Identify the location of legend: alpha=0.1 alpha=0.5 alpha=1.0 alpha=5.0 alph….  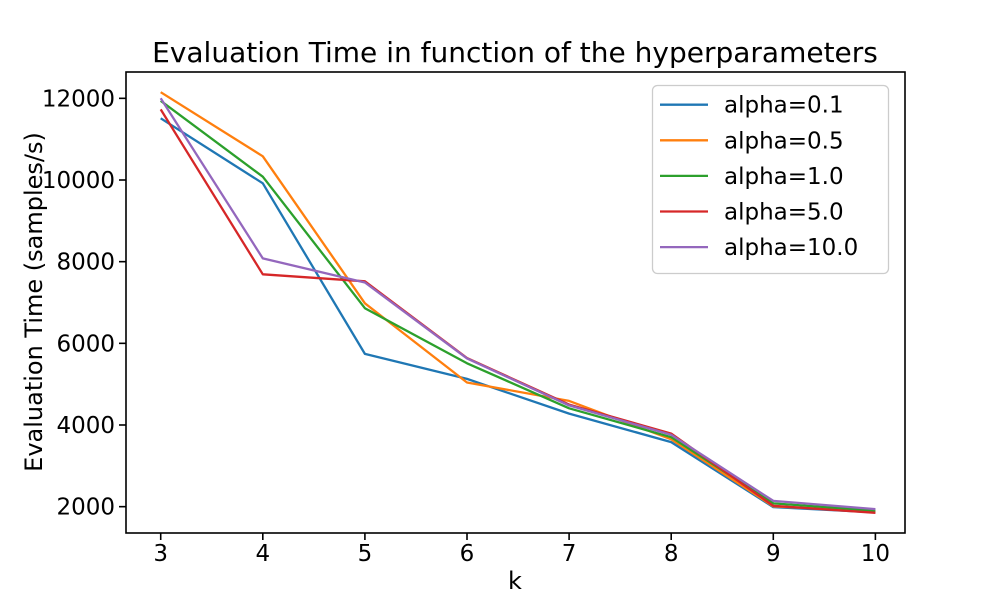
(770, 179).